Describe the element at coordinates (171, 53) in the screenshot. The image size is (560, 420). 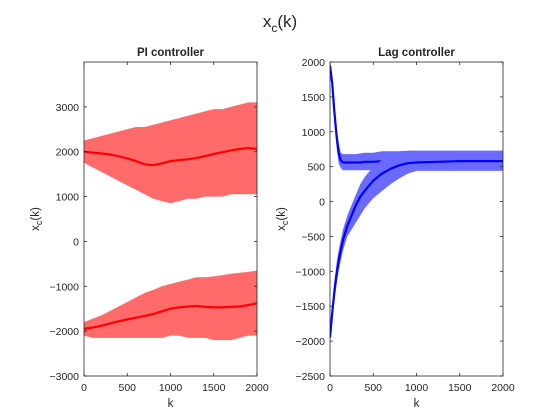
I see `pi-axes-title: PI controller` at that location.